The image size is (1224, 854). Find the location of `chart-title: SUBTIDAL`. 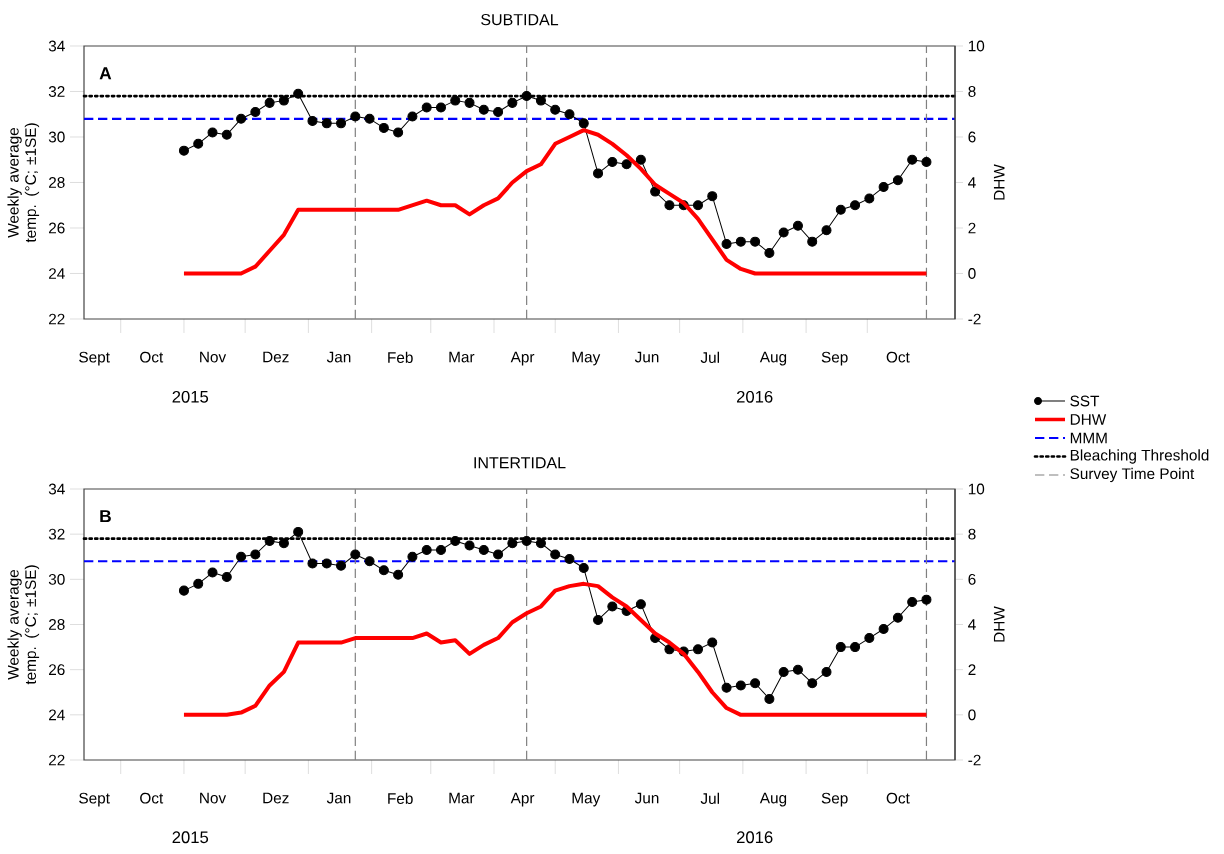

chart-title: SUBTIDAL is located at coordinates (520, 19).